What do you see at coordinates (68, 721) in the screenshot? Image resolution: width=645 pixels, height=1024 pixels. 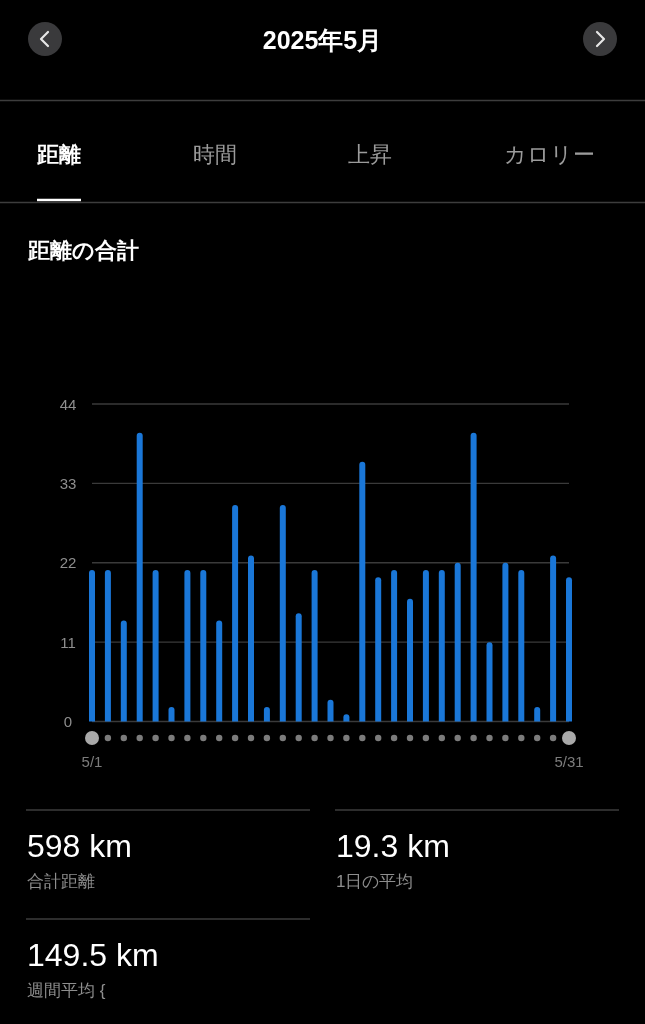 I see `y-tick-label: 0` at bounding box center [68, 721].